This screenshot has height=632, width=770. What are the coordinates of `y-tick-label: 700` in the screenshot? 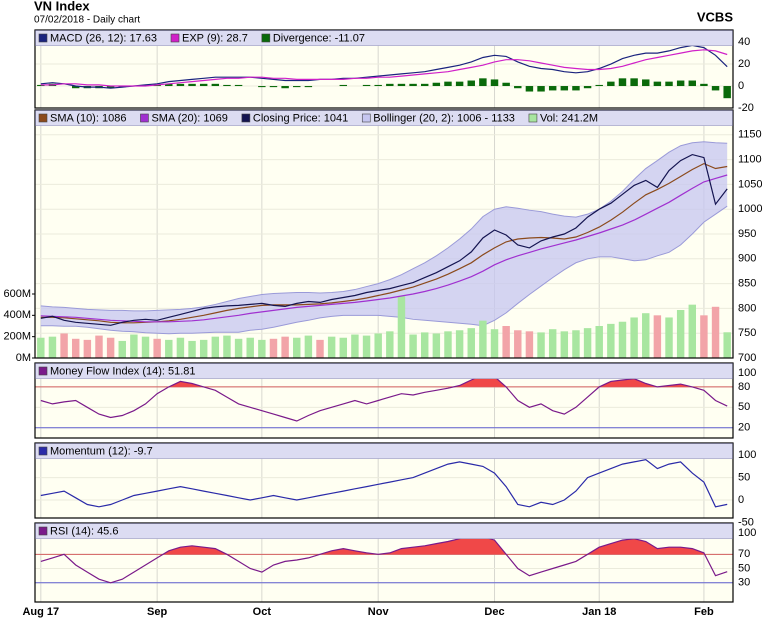 It's located at (747, 358).